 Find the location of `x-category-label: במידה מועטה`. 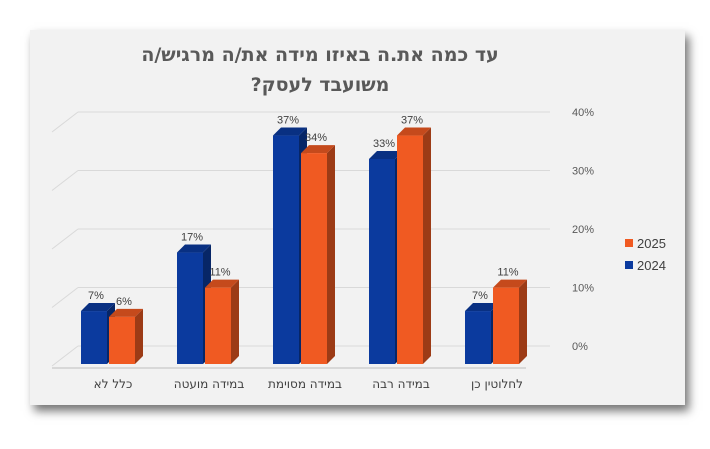

x-category-label: במידה מועטה is located at coordinates (209, 384).